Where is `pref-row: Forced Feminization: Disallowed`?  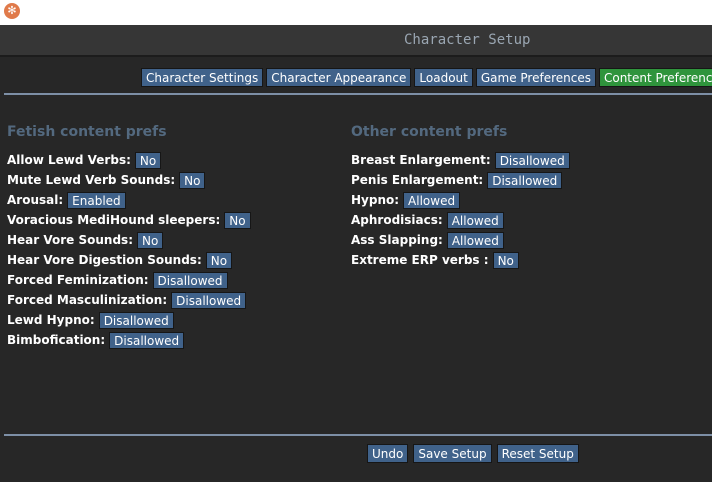 pref-row: Forced Feminization: Disallowed is located at coordinates (129, 280).